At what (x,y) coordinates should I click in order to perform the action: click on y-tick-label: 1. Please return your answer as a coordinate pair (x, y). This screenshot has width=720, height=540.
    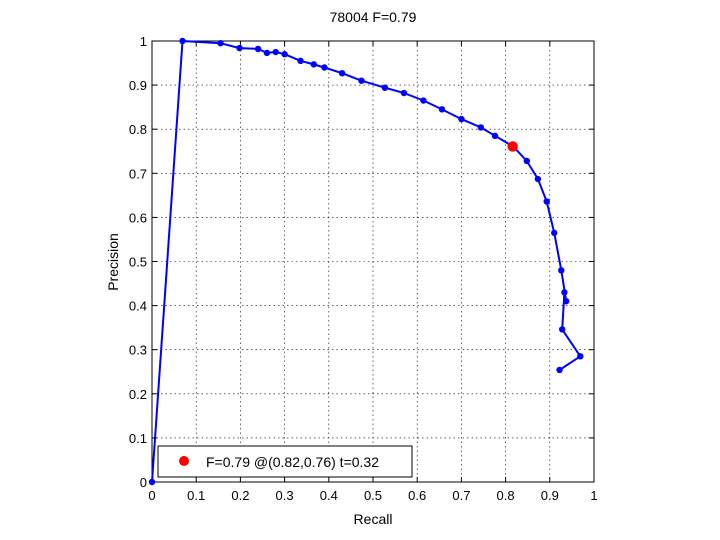
    Looking at the image, I should click on (143, 41).